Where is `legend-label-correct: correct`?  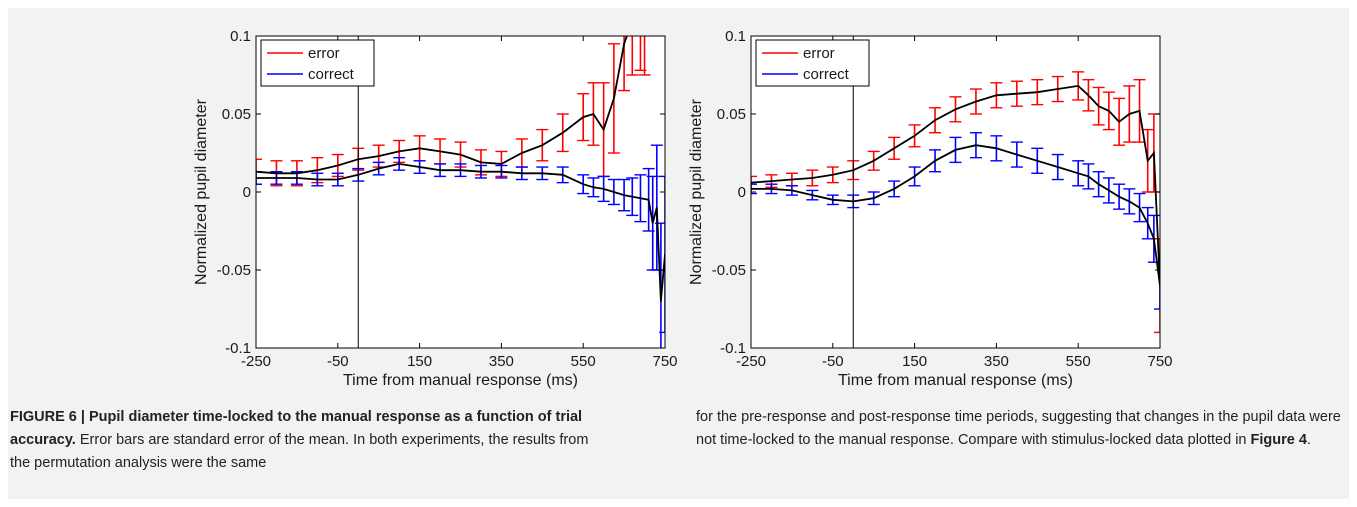 legend-label-correct: correct is located at coordinates (826, 74).